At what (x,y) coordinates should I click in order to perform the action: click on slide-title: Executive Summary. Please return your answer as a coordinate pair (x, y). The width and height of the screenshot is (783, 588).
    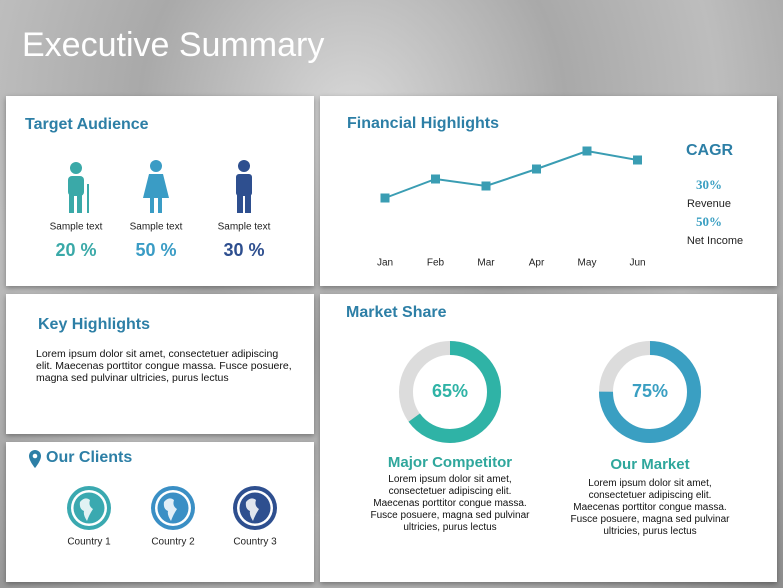
    Looking at the image, I should click on (173, 45).